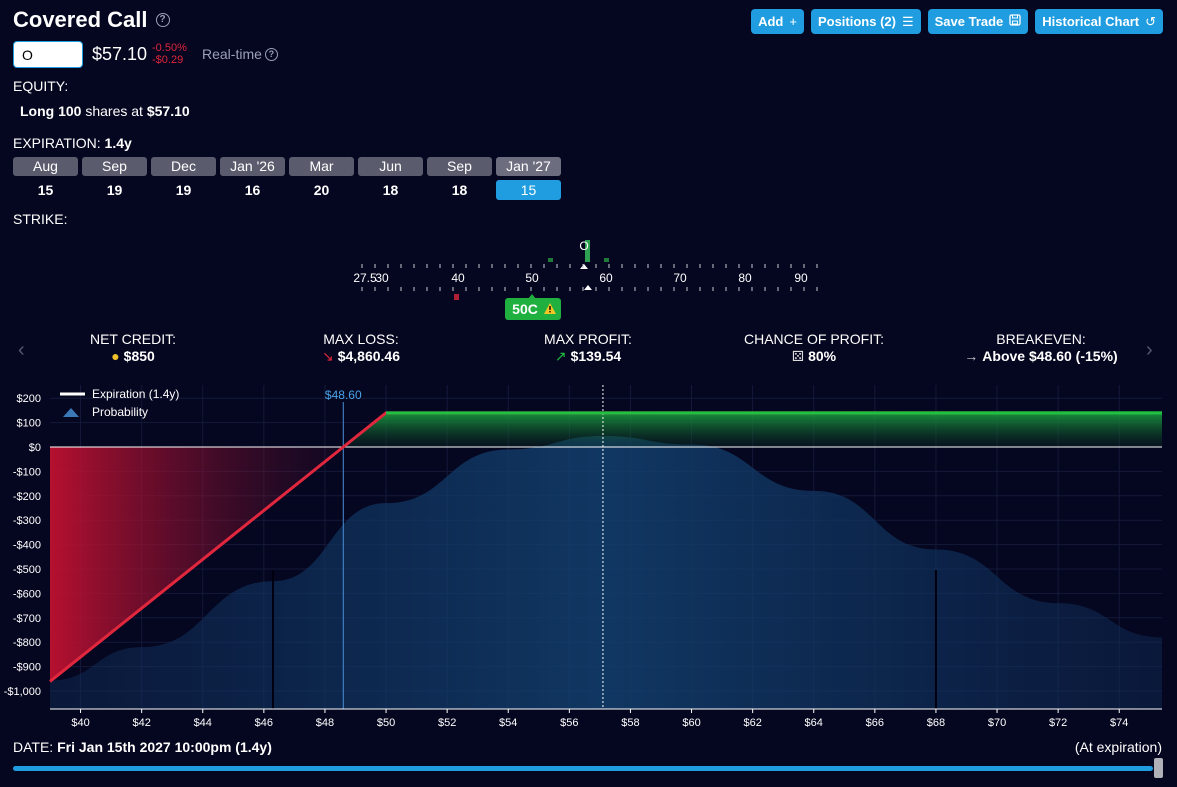 This screenshot has height=787, width=1177. I want to click on add-button: Add +, so click(777, 21).